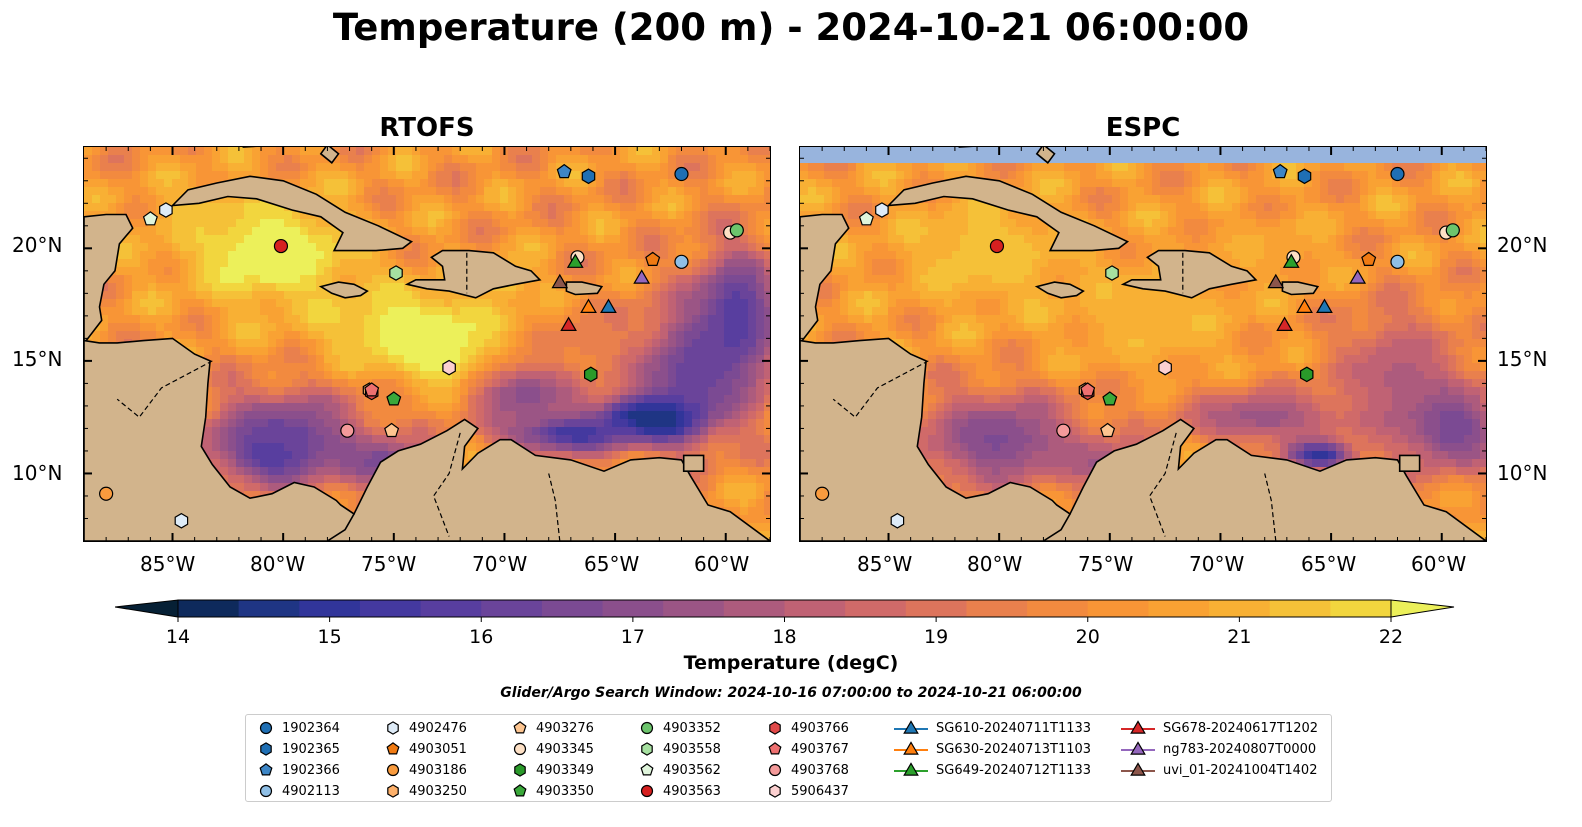 The image size is (1582, 827). I want to click on legend-item: 4903563, so click(680, 791).